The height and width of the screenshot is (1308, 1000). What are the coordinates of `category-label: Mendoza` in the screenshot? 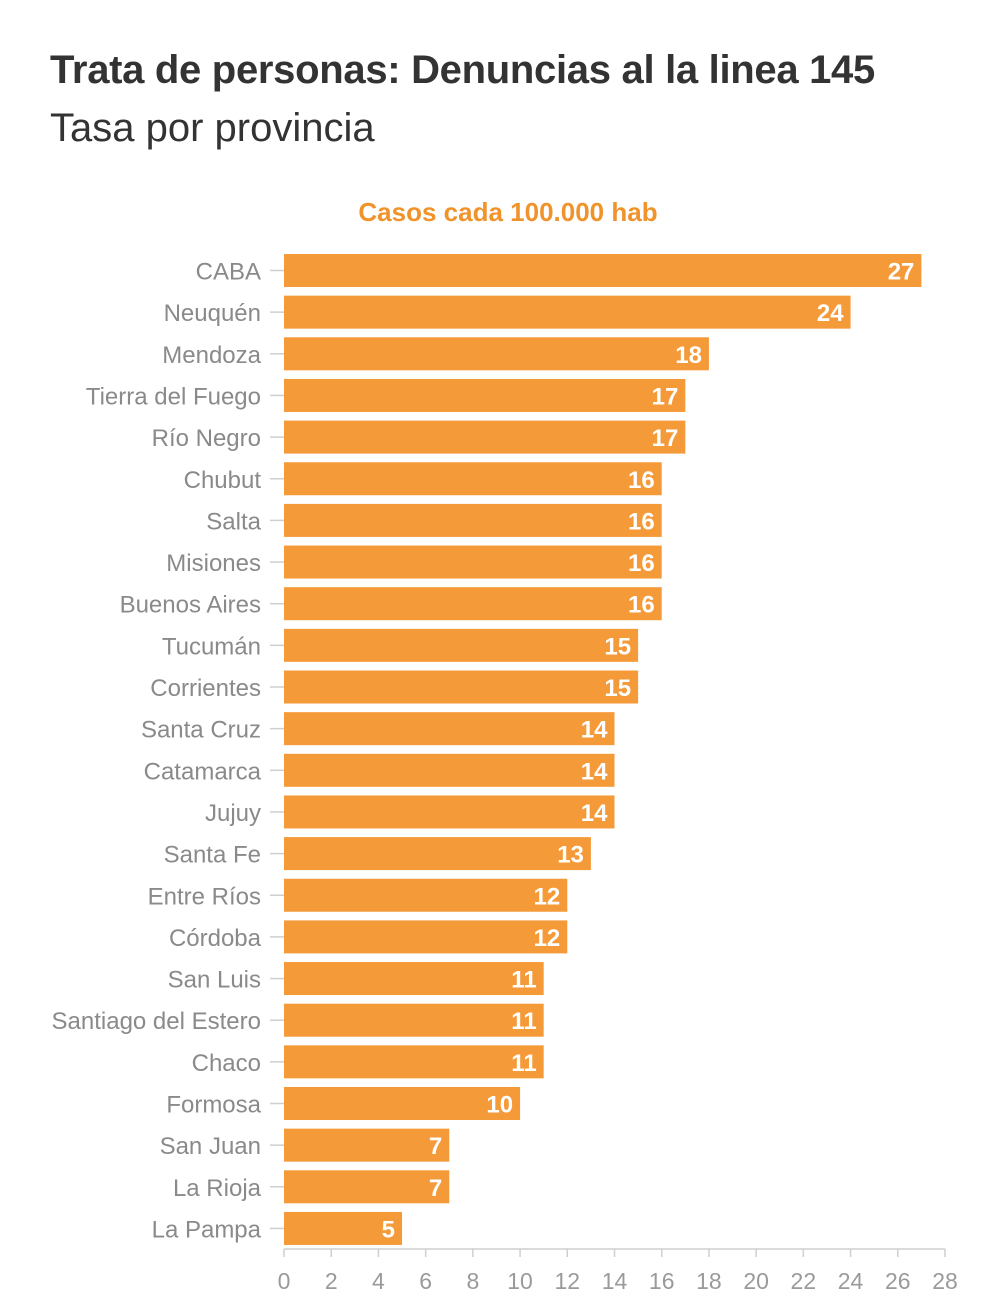 It's located at (211, 355).